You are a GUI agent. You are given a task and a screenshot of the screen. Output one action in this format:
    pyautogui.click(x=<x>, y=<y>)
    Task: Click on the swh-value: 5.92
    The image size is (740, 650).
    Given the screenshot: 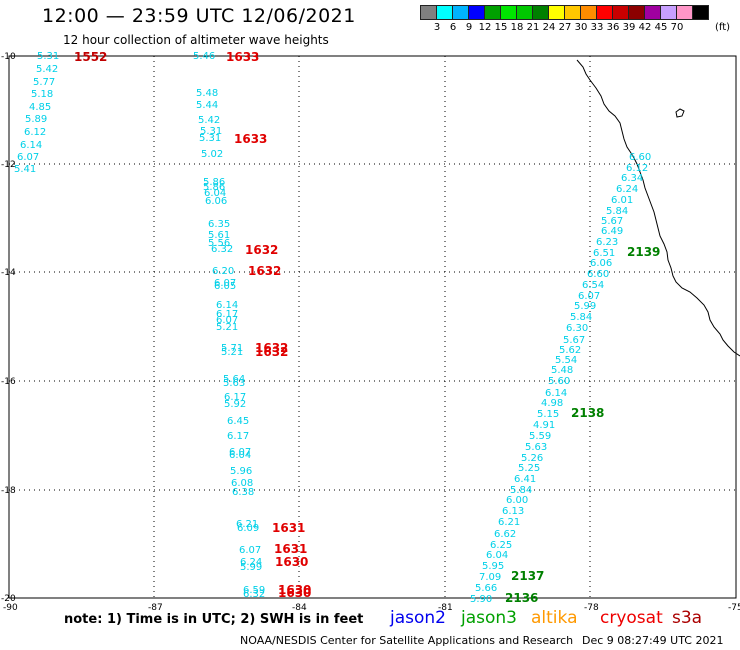 What is the action you would take?
    pyautogui.click(x=235, y=404)
    